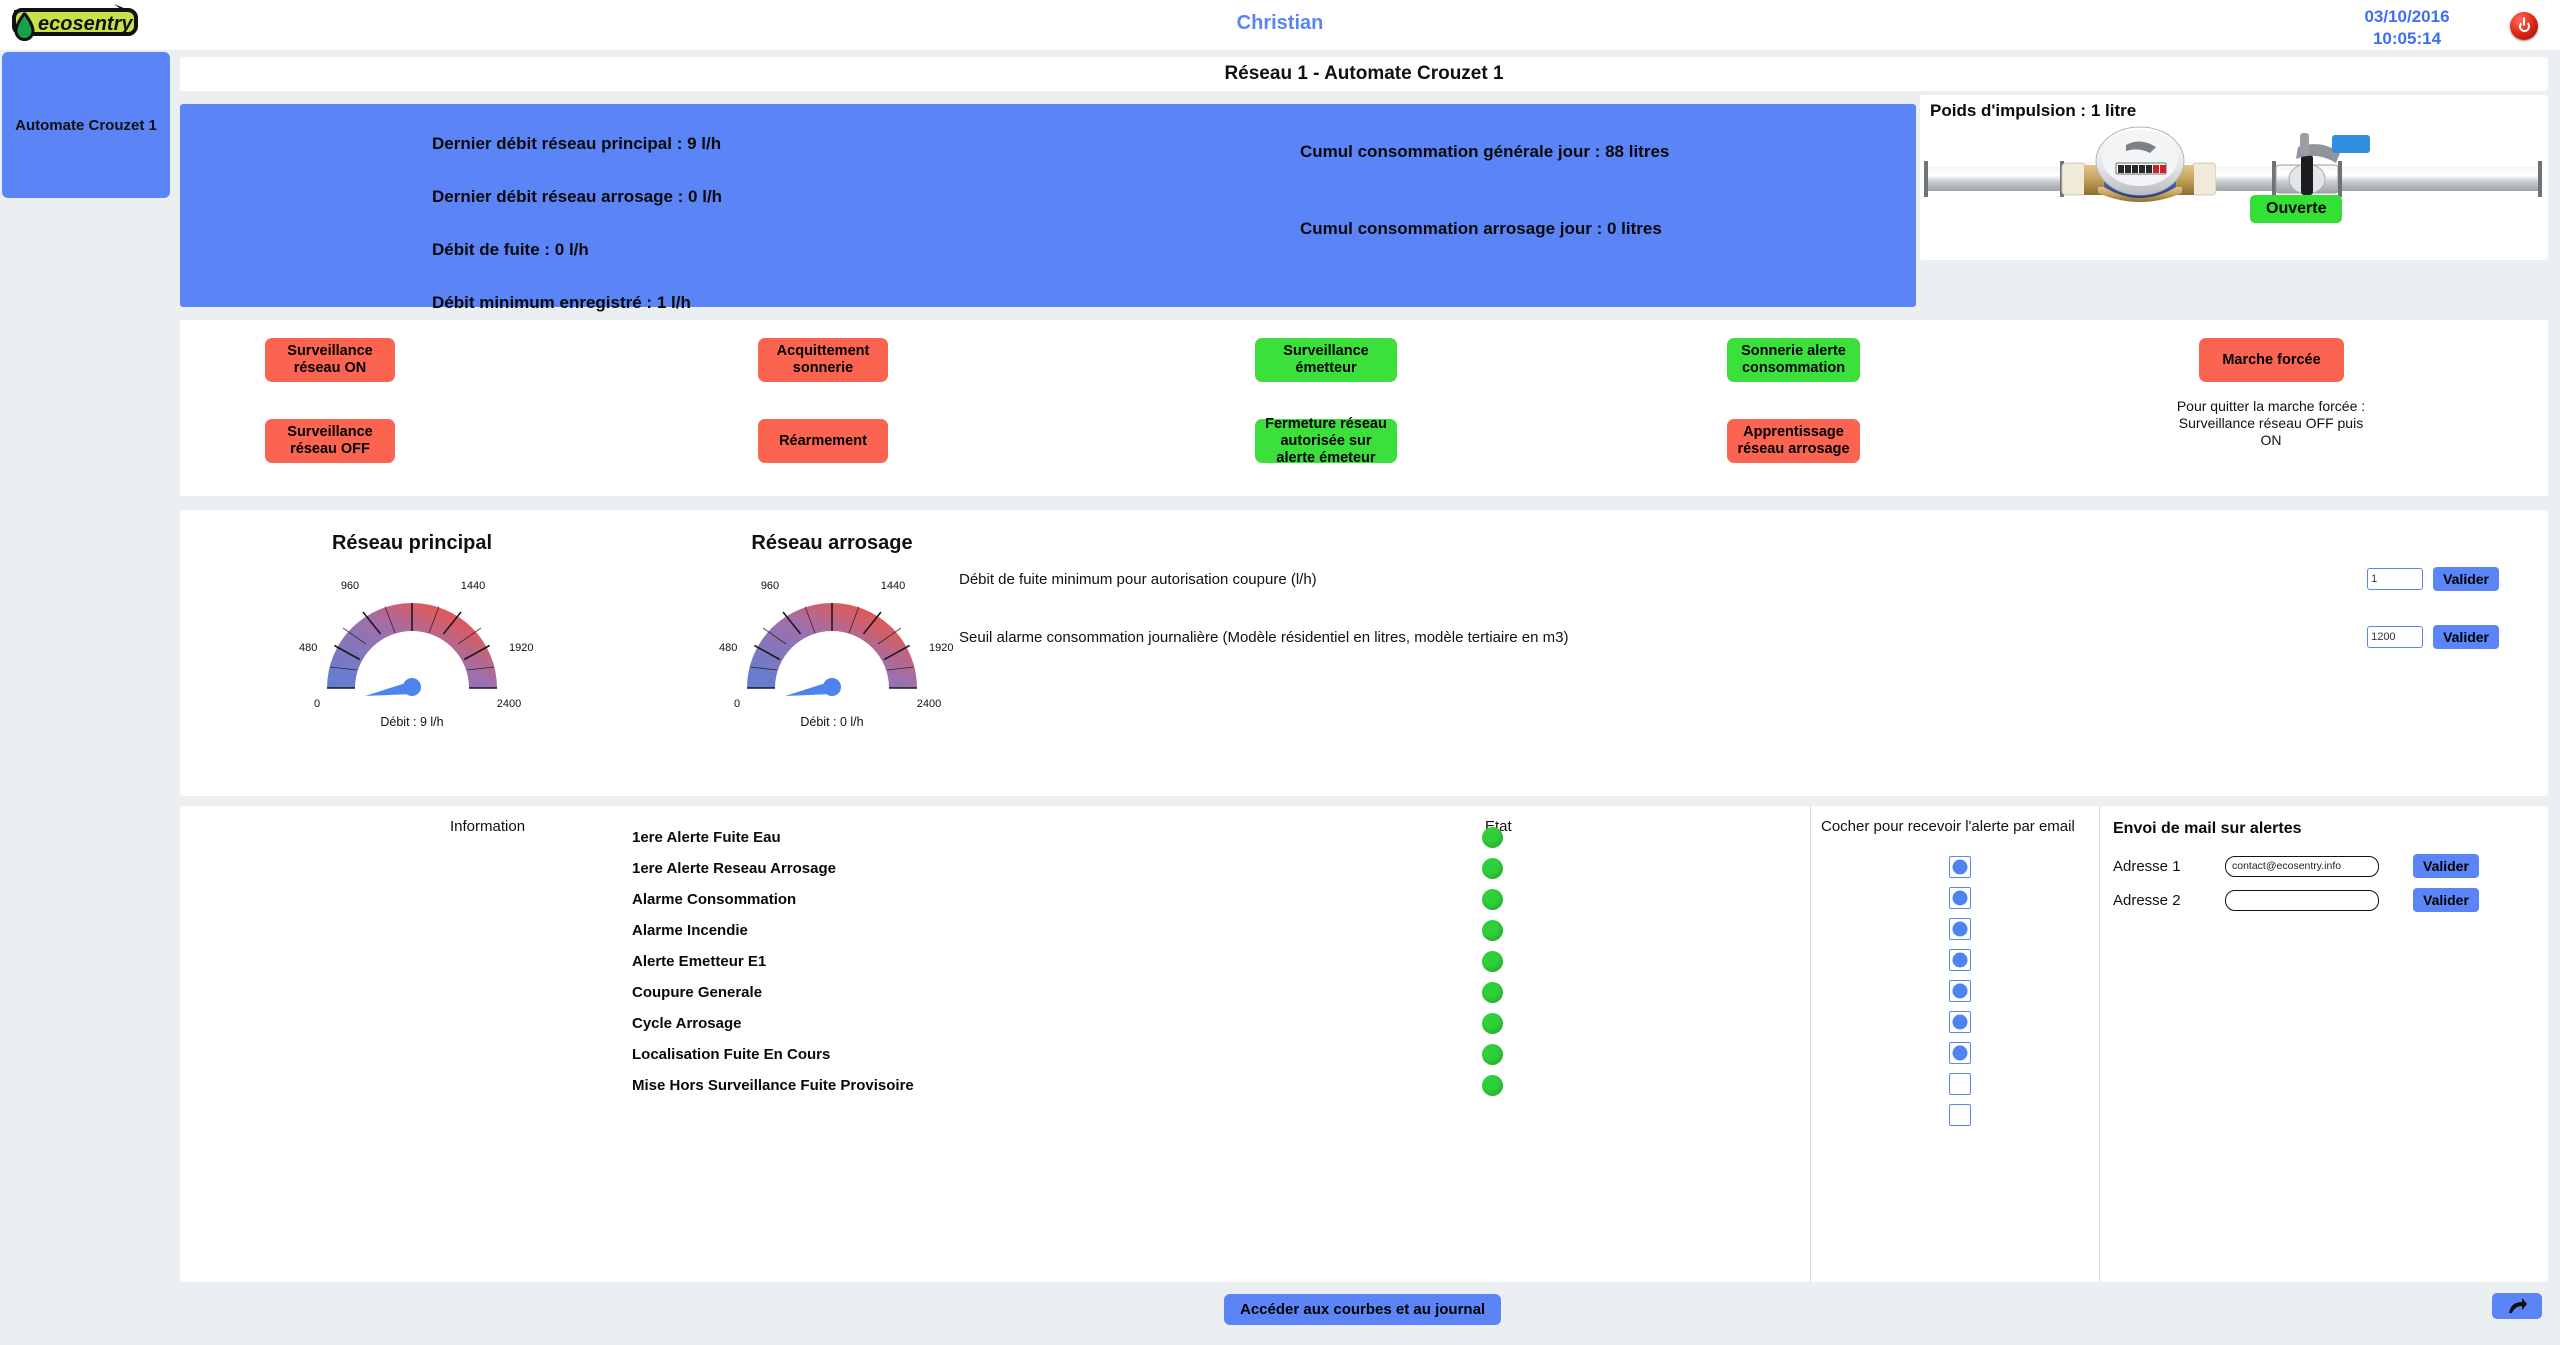  Describe the element at coordinates (1025, 899) in the screenshot. I see `table-row: Alarme Consommation` at that location.